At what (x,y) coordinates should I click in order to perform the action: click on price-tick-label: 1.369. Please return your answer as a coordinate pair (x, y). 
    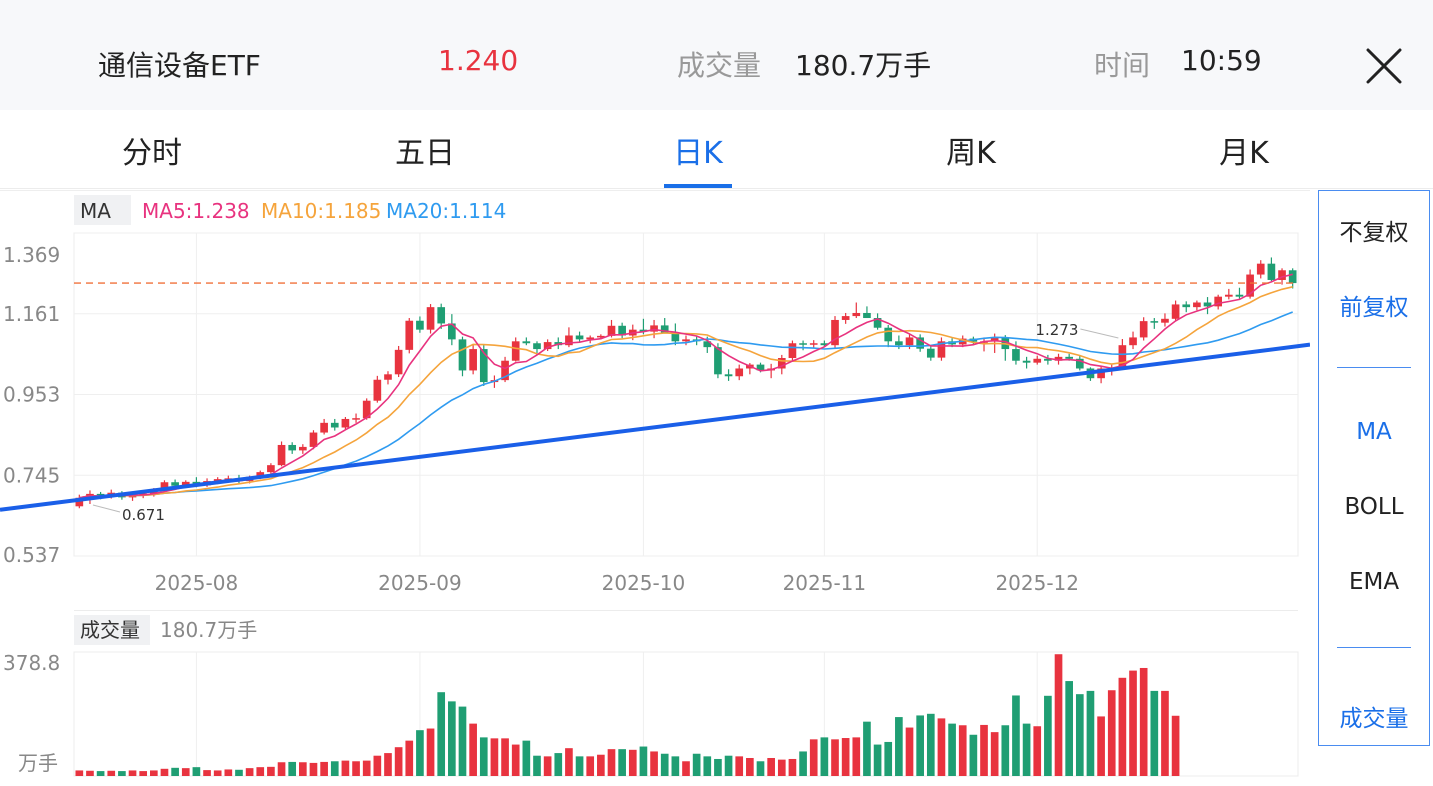
    Looking at the image, I should click on (31, 255).